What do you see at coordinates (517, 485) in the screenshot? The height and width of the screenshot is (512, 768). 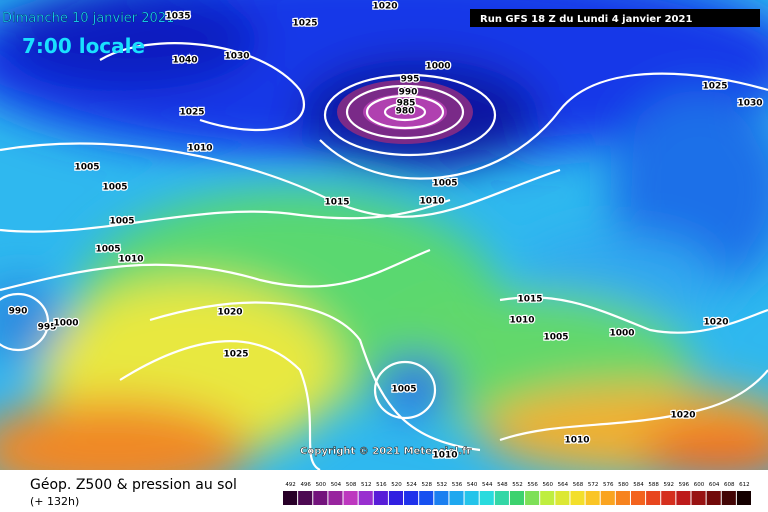 I see `scale-label: 552` at bounding box center [517, 485].